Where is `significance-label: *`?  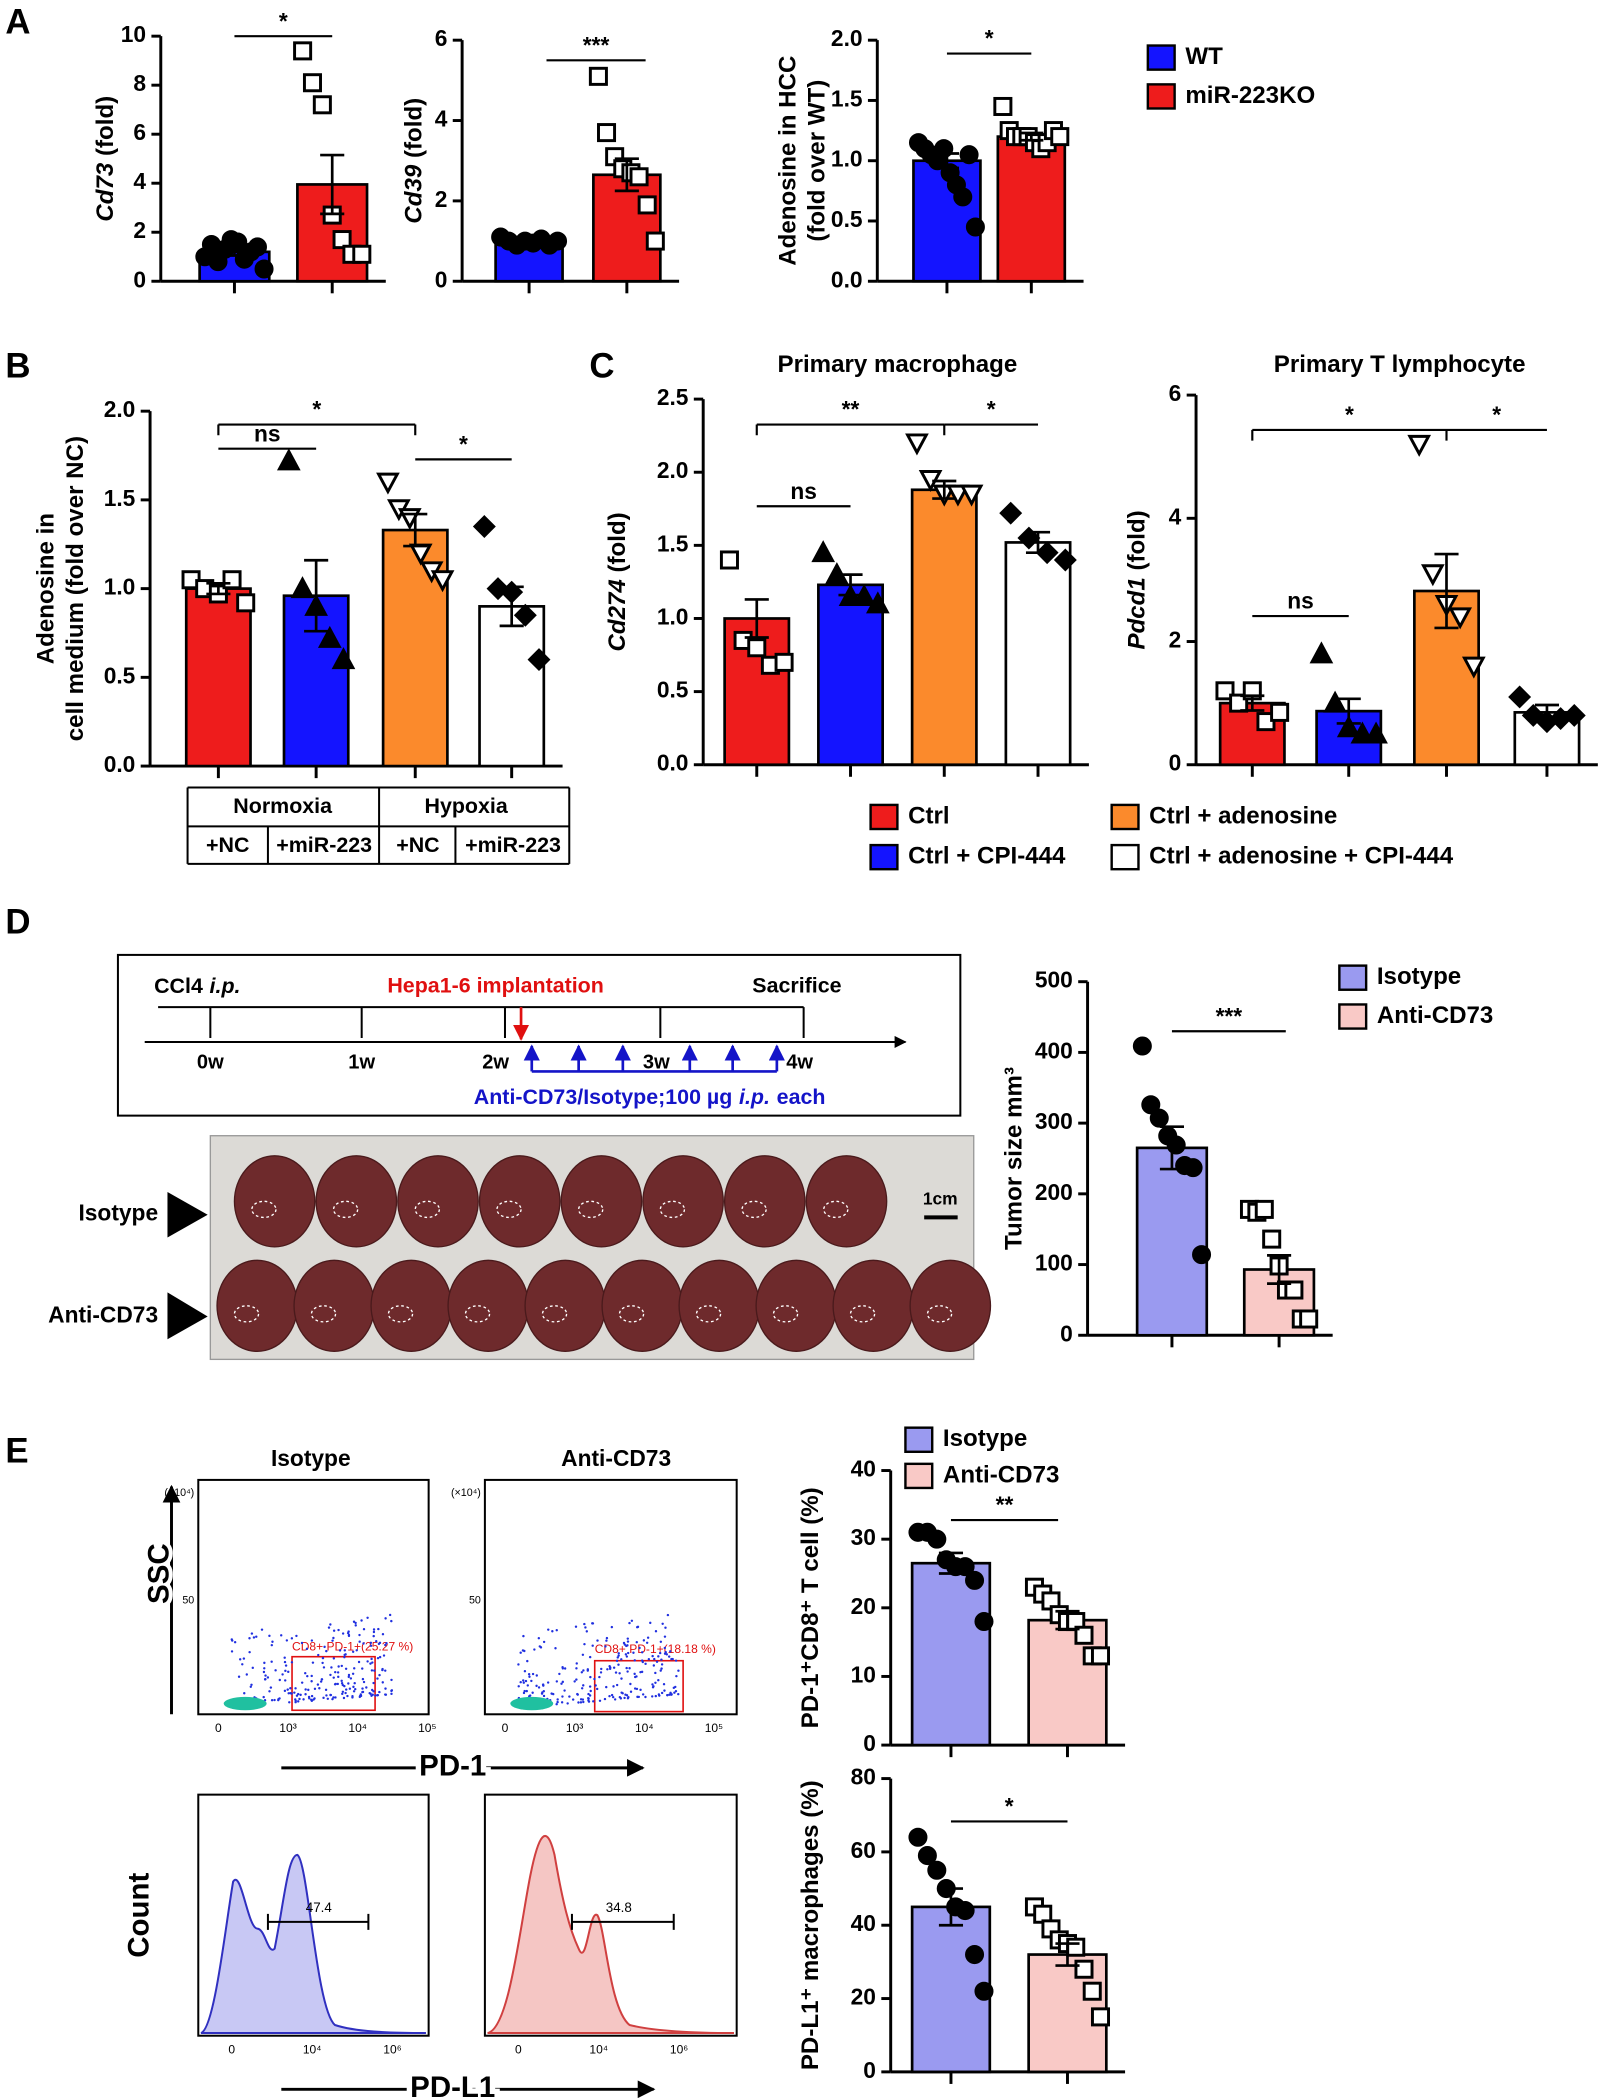
significance-label: * is located at coordinates (316, 409).